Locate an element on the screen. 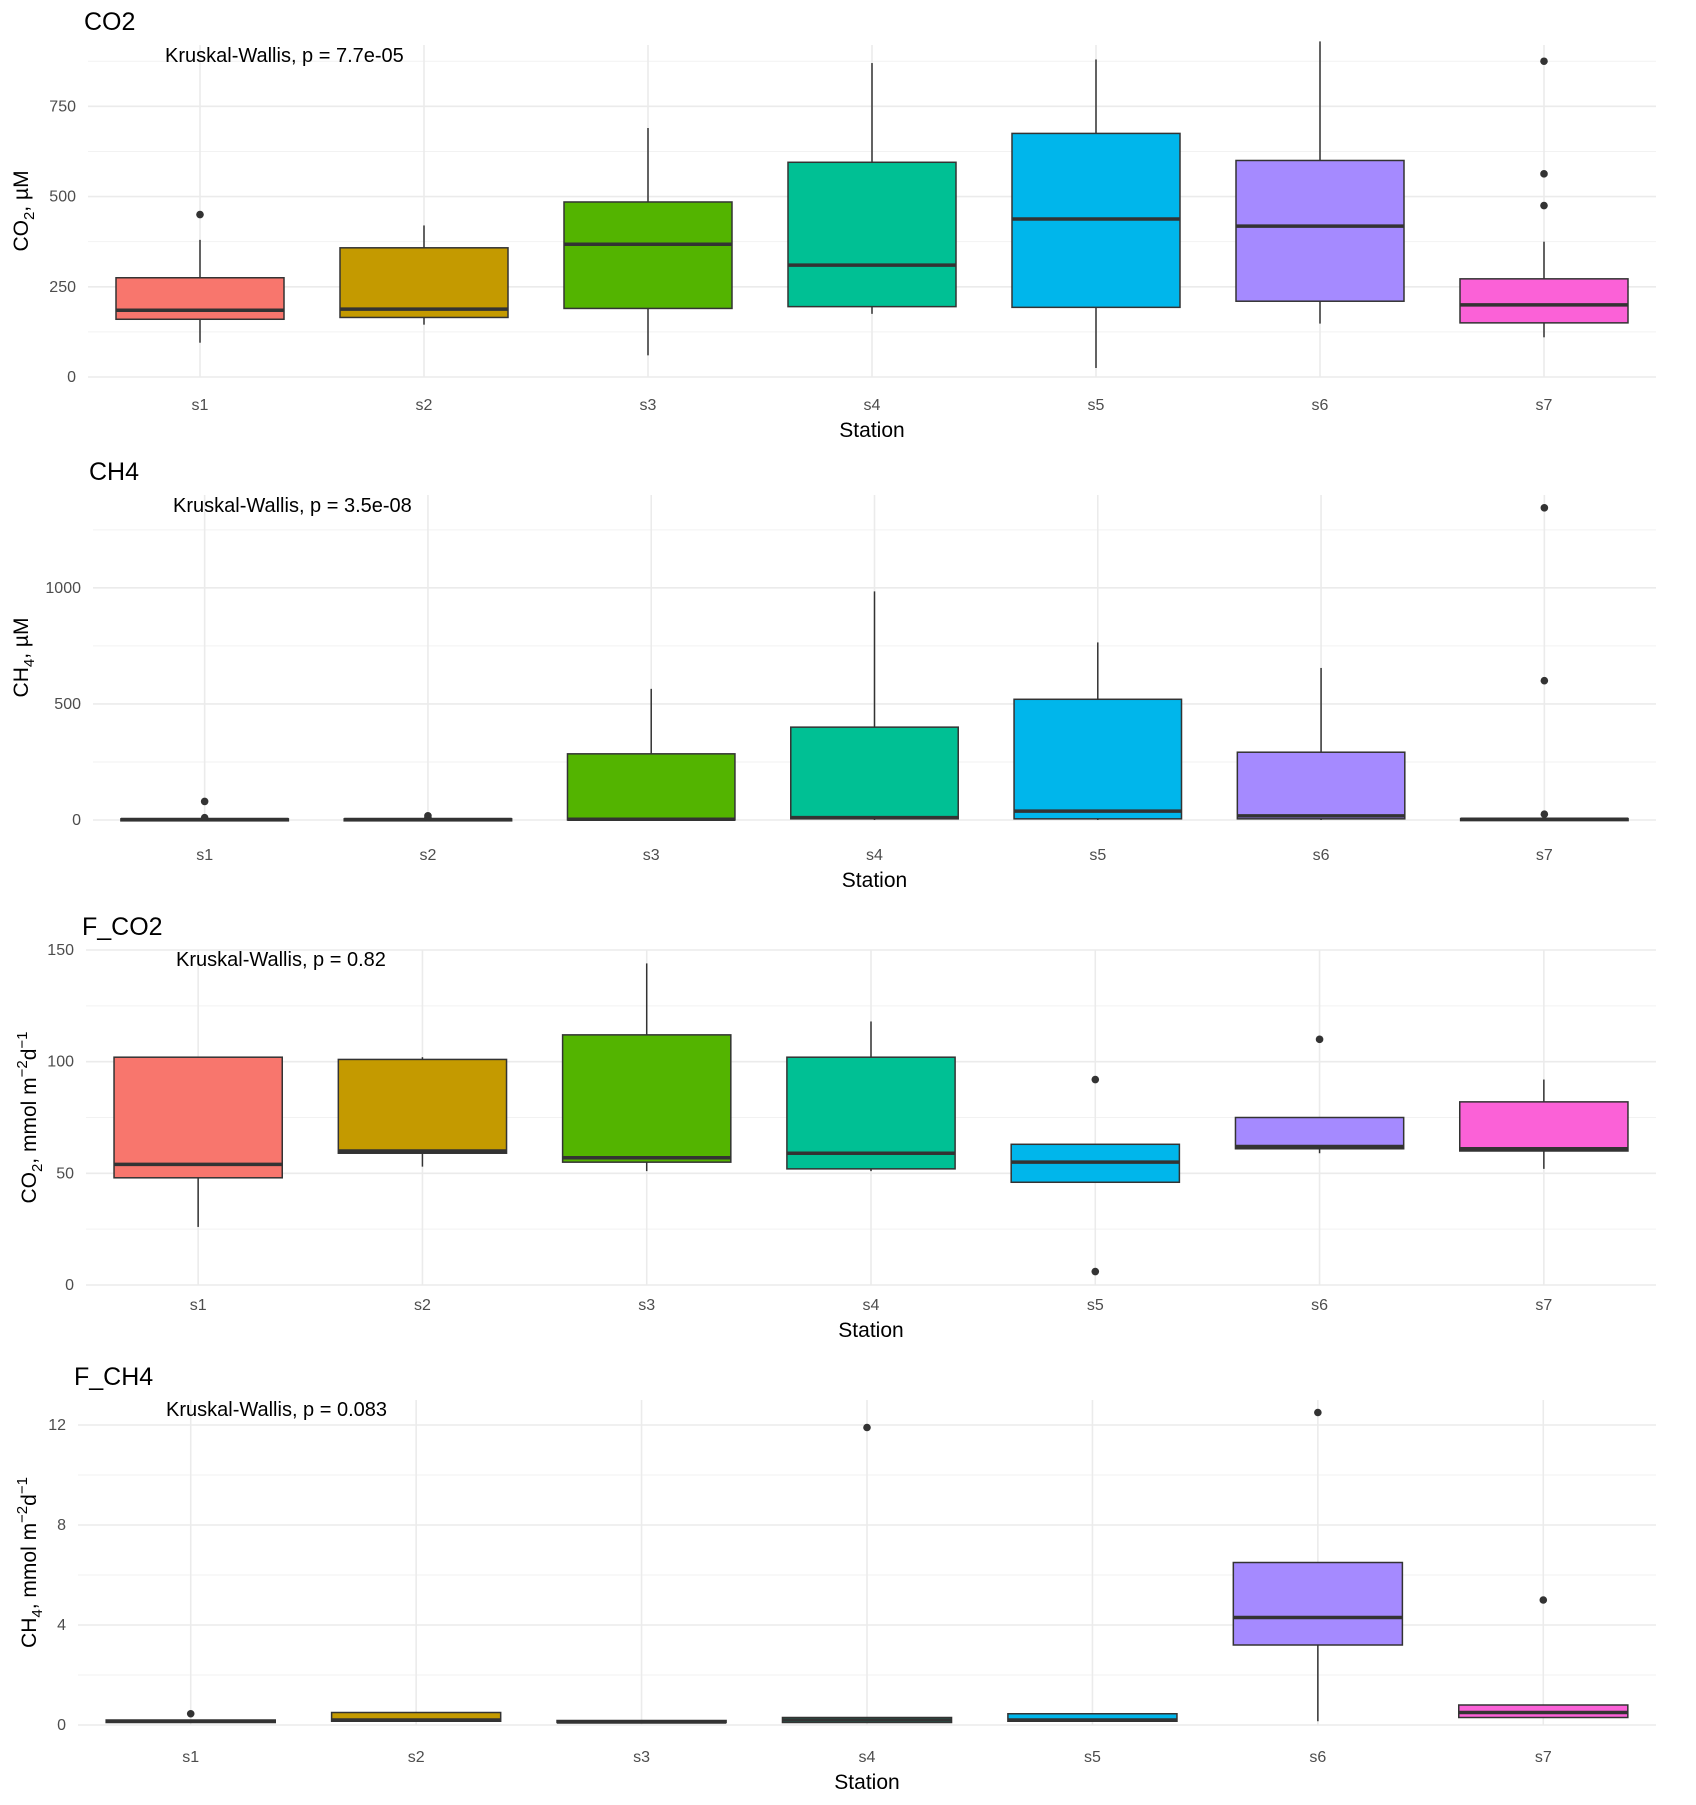  y-title-part: CH is located at coordinates (29, 1633).